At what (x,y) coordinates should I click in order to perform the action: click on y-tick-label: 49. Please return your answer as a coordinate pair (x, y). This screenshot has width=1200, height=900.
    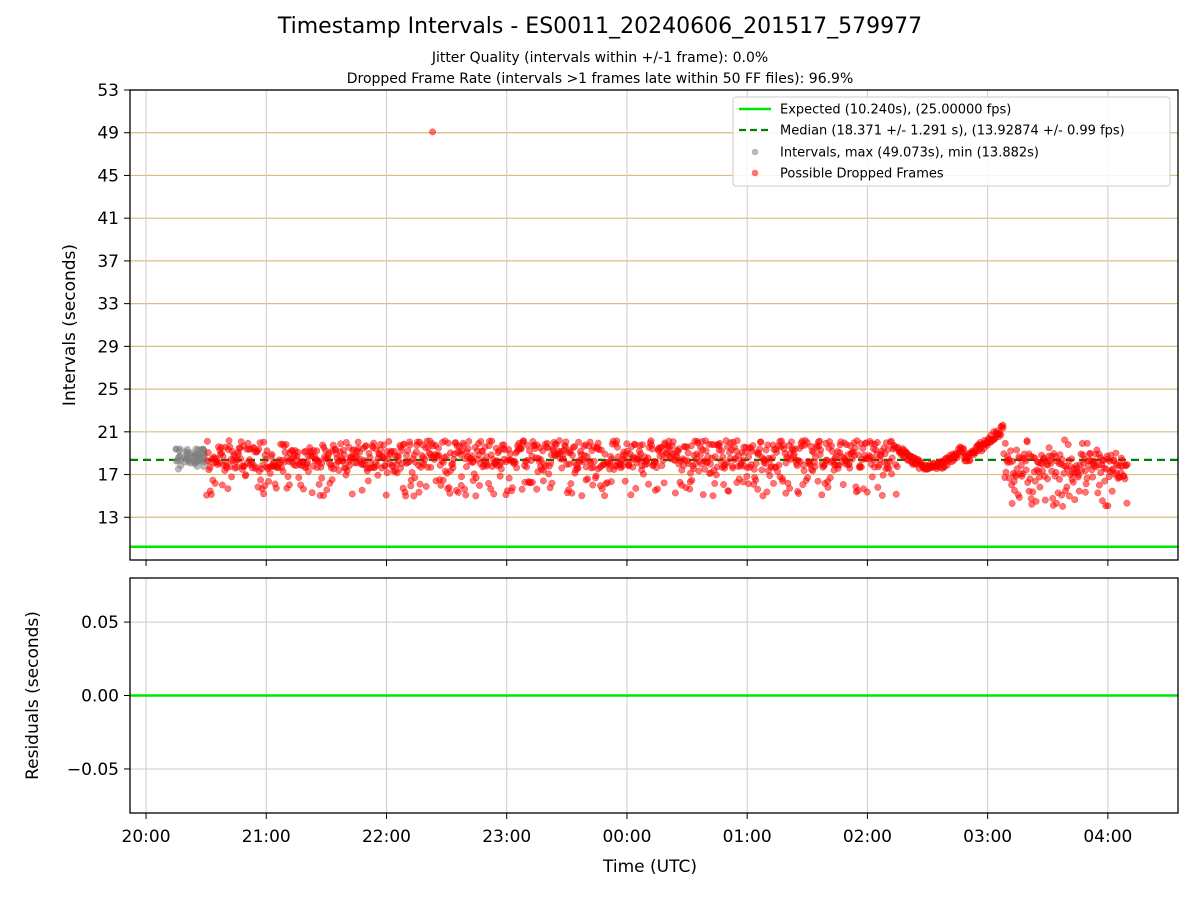
    Looking at the image, I should click on (108, 134).